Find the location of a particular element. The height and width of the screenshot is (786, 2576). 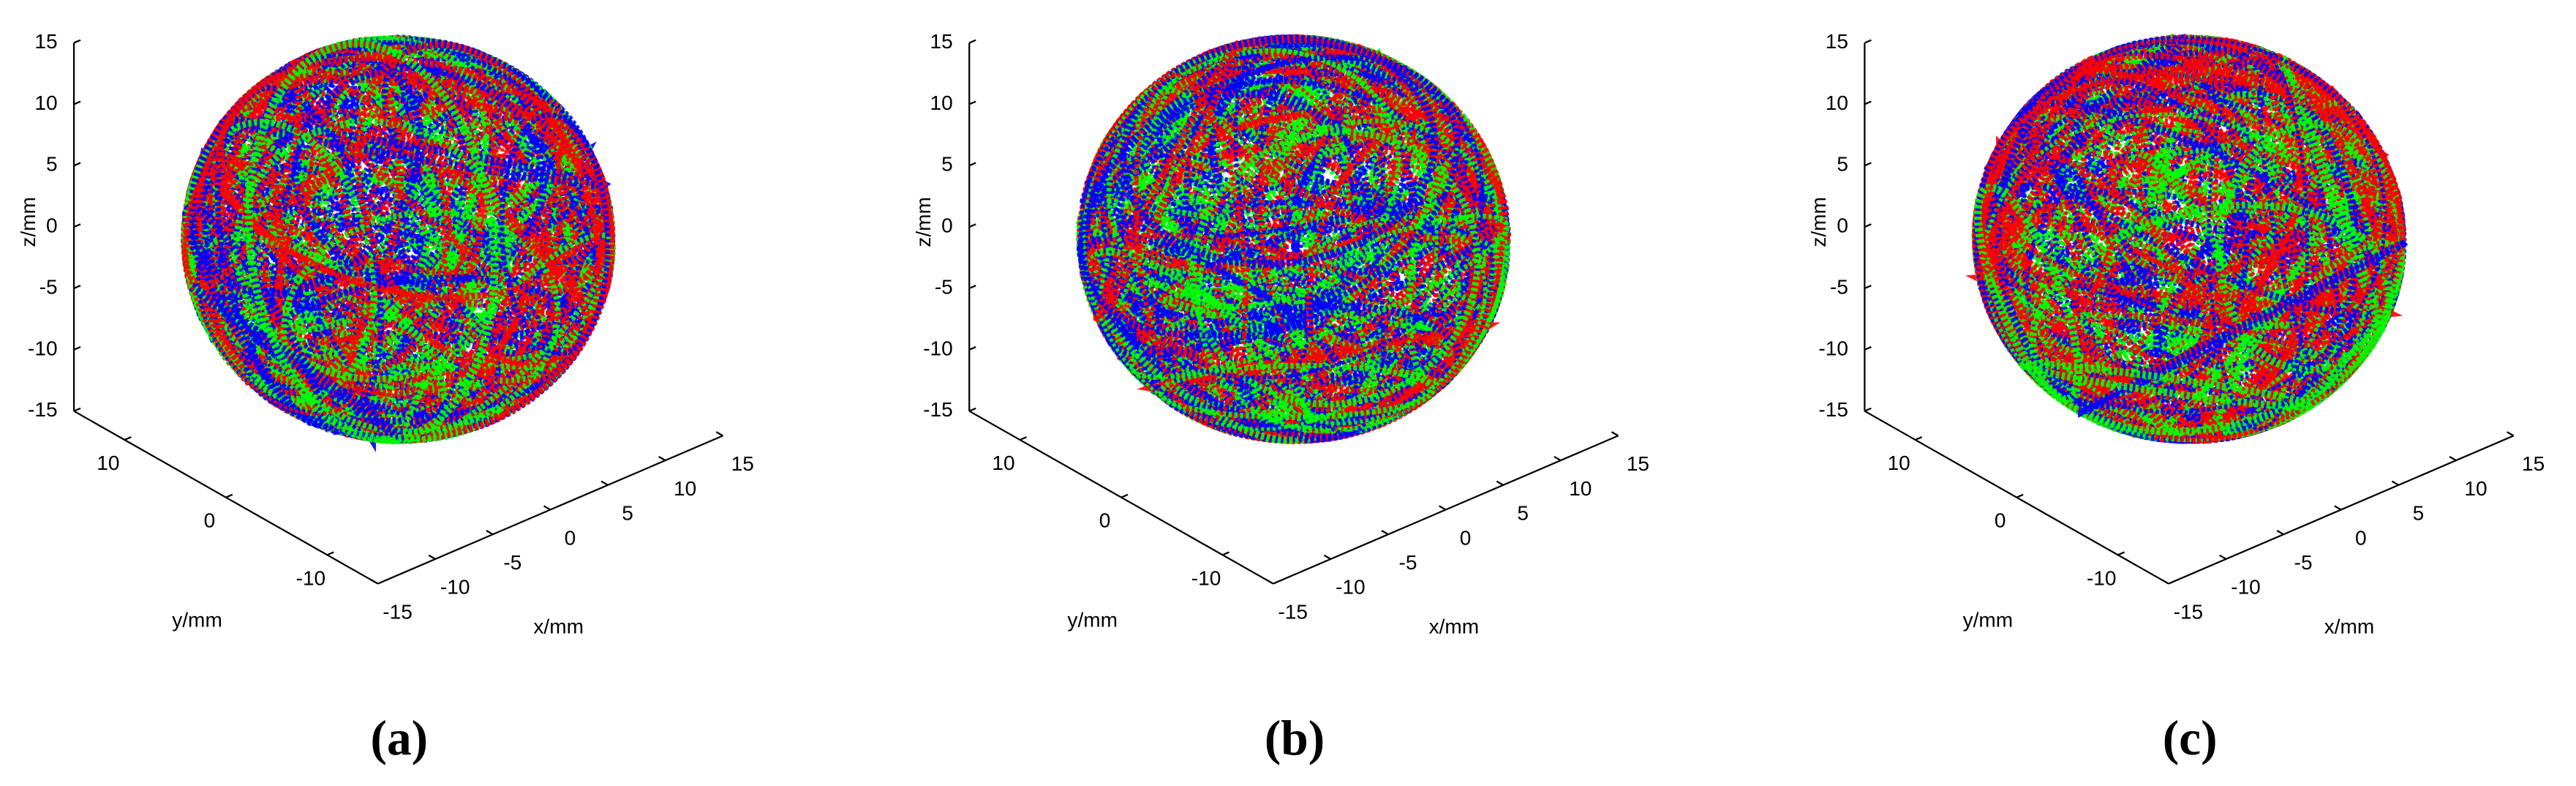

z-tick-label: -15 is located at coordinates (1833, 409).